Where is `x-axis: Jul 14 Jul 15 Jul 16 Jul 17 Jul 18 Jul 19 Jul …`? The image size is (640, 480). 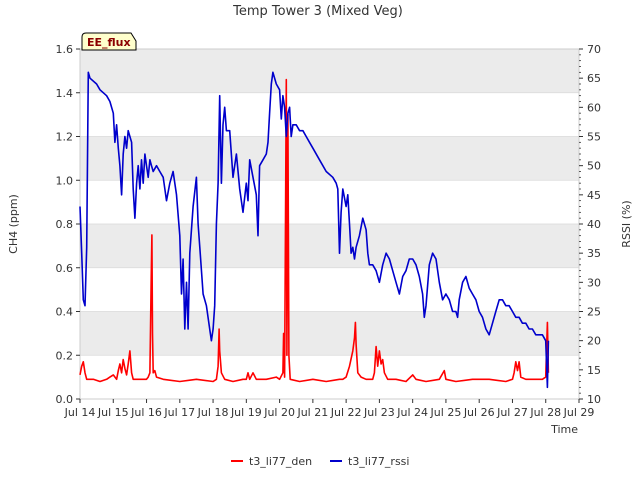 x-axis: Jul 14 Jul 15 Jul 16 Jul 17 Jul 18 Jul 19 Jul … is located at coordinates (329, 409).